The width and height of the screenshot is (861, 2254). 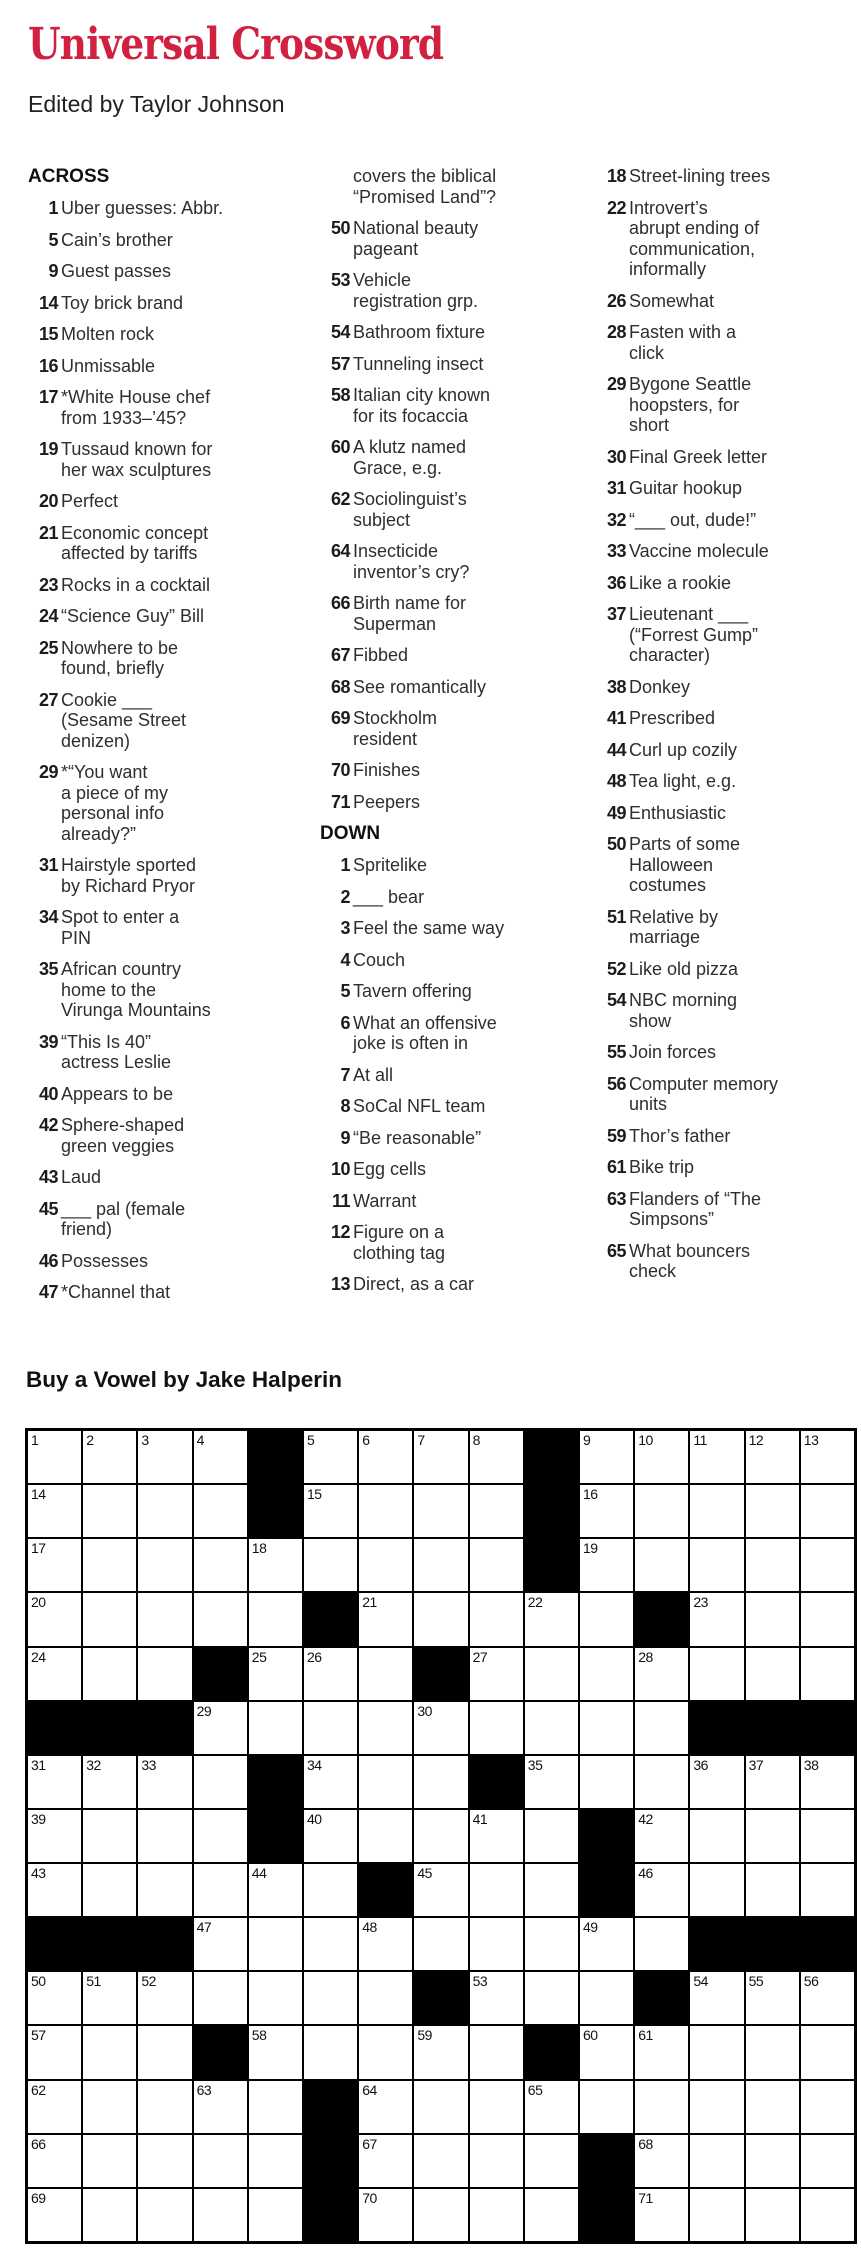 What do you see at coordinates (496, 1457) in the screenshot?
I see `grid-cell: 8` at bounding box center [496, 1457].